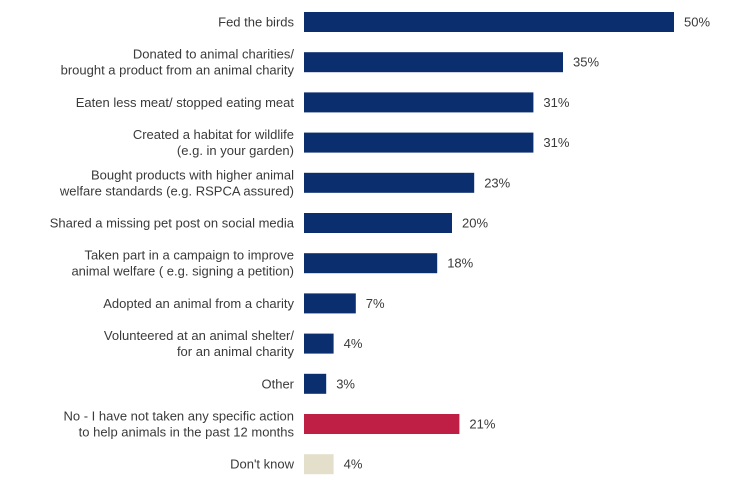  Describe the element at coordinates (185, 102) in the screenshot. I see `category-label: Eaten less meat/ stopped eating meat` at that location.